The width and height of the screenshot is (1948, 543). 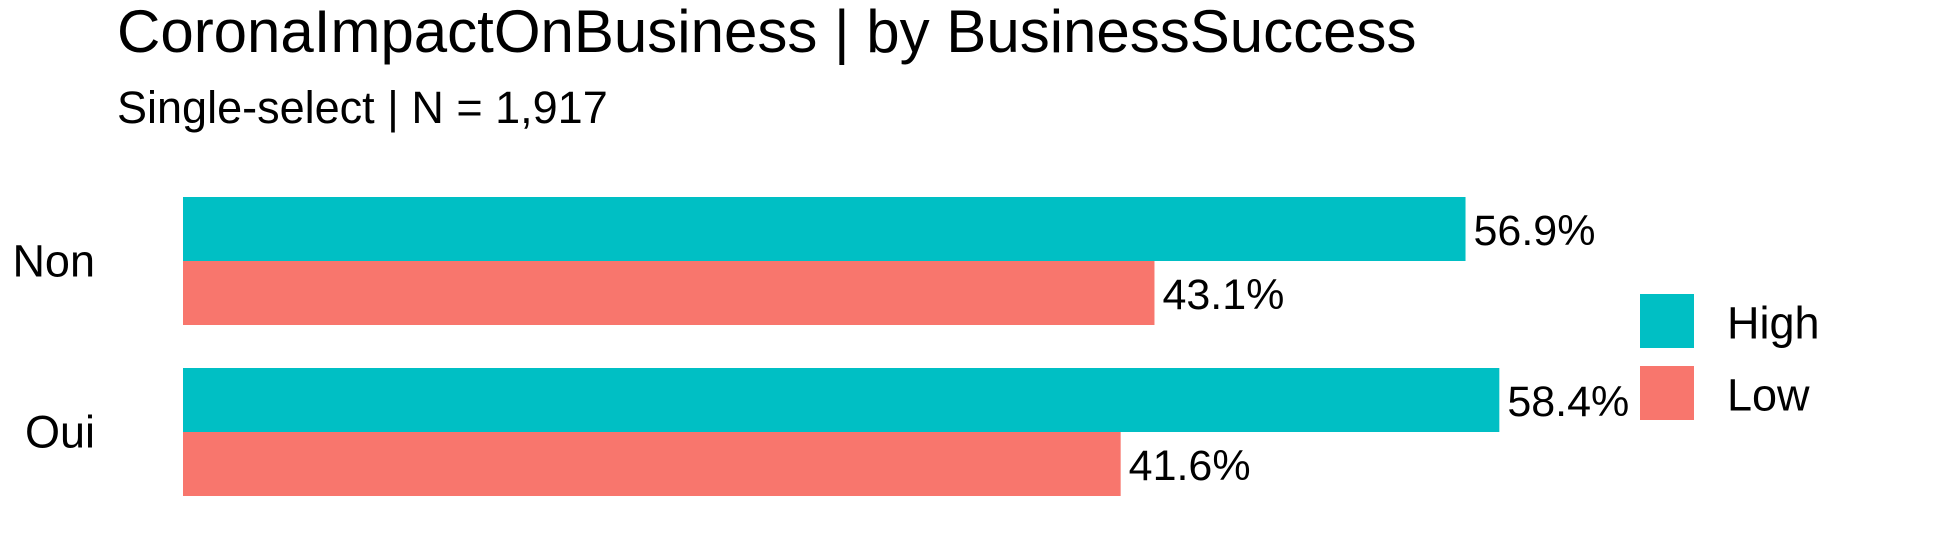 I want to click on legend-key-low, so click(x=1667, y=393).